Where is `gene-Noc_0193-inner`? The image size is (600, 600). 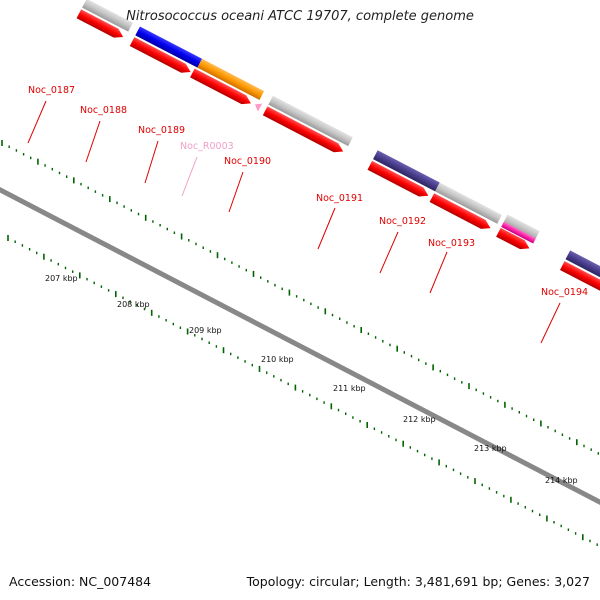 gene-Noc_0193-inner is located at coordinates (518, 232).